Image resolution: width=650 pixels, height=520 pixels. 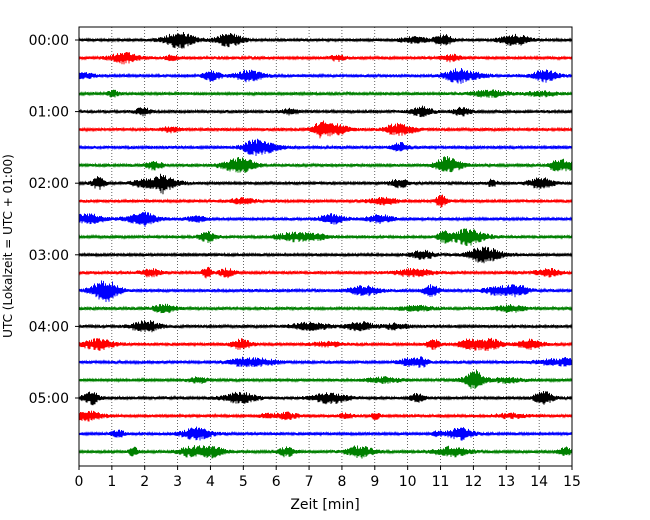 What do you see at coordinates (49, 399) in the screenshot?
I see `y-tick-label: 05:00` at bounding box center [49, 399].